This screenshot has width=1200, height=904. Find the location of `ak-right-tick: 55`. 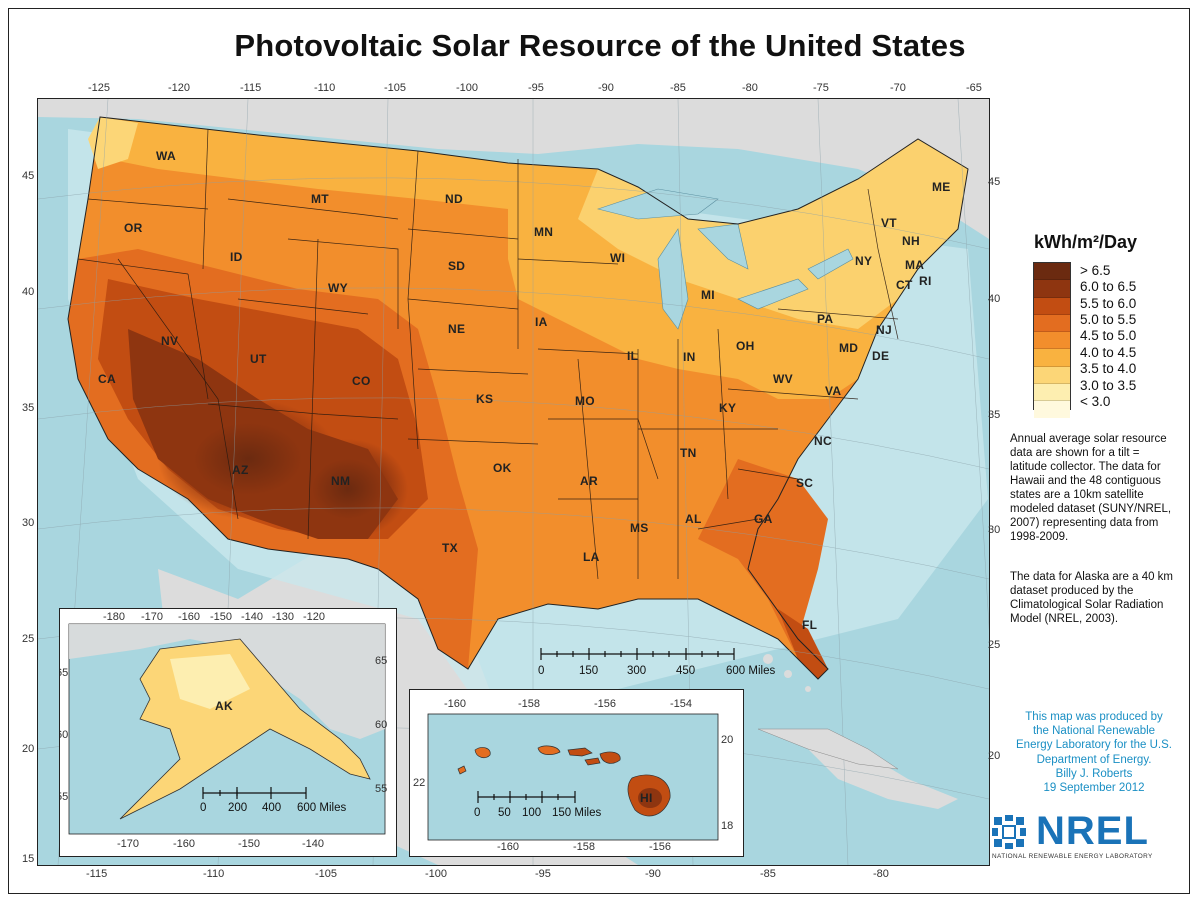

ak-right-tick: 55 is located at coordinates (381, 789).